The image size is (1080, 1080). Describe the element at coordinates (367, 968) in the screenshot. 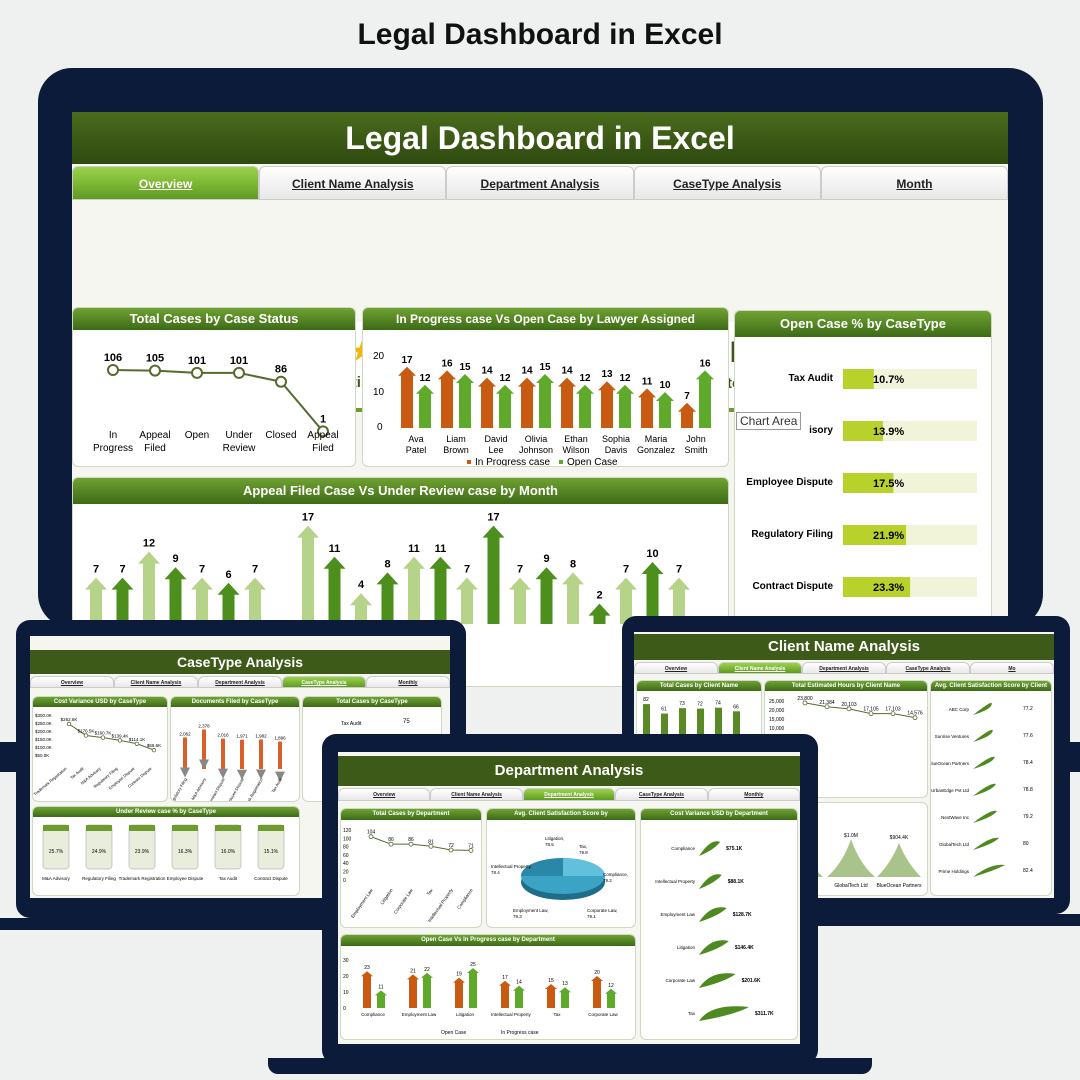

I see `ovp-label: 23` at that location.